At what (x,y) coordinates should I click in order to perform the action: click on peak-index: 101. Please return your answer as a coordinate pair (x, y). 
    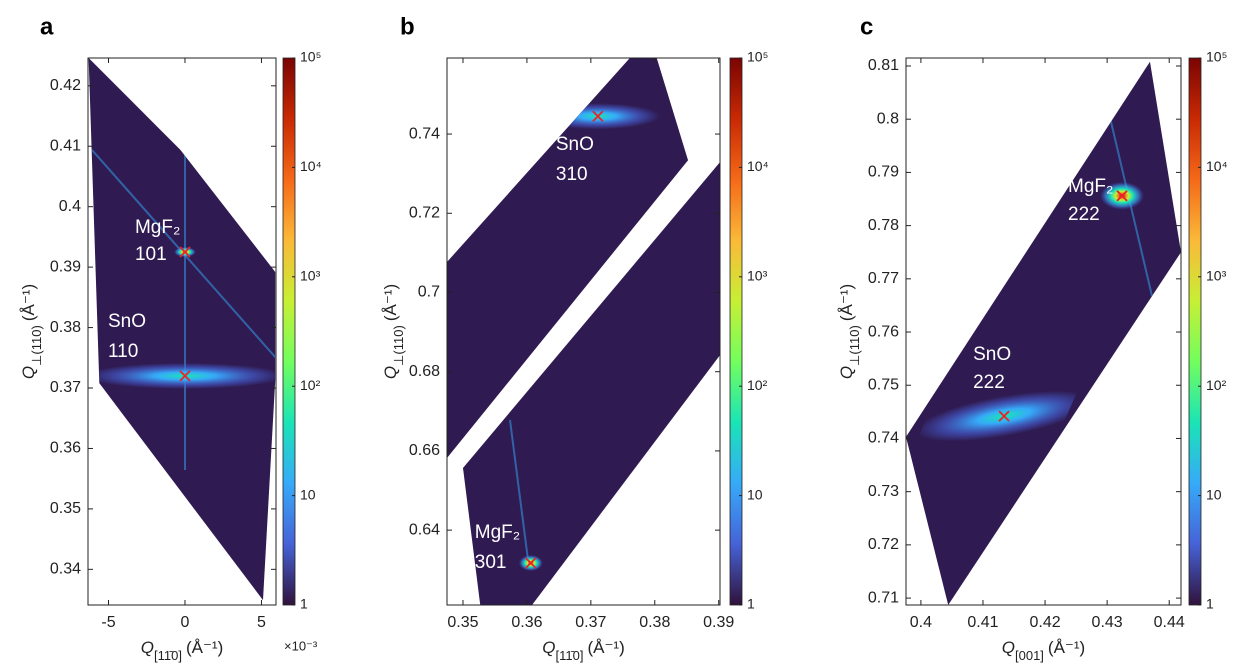
    Looking at the image, I should click on (151, 254).